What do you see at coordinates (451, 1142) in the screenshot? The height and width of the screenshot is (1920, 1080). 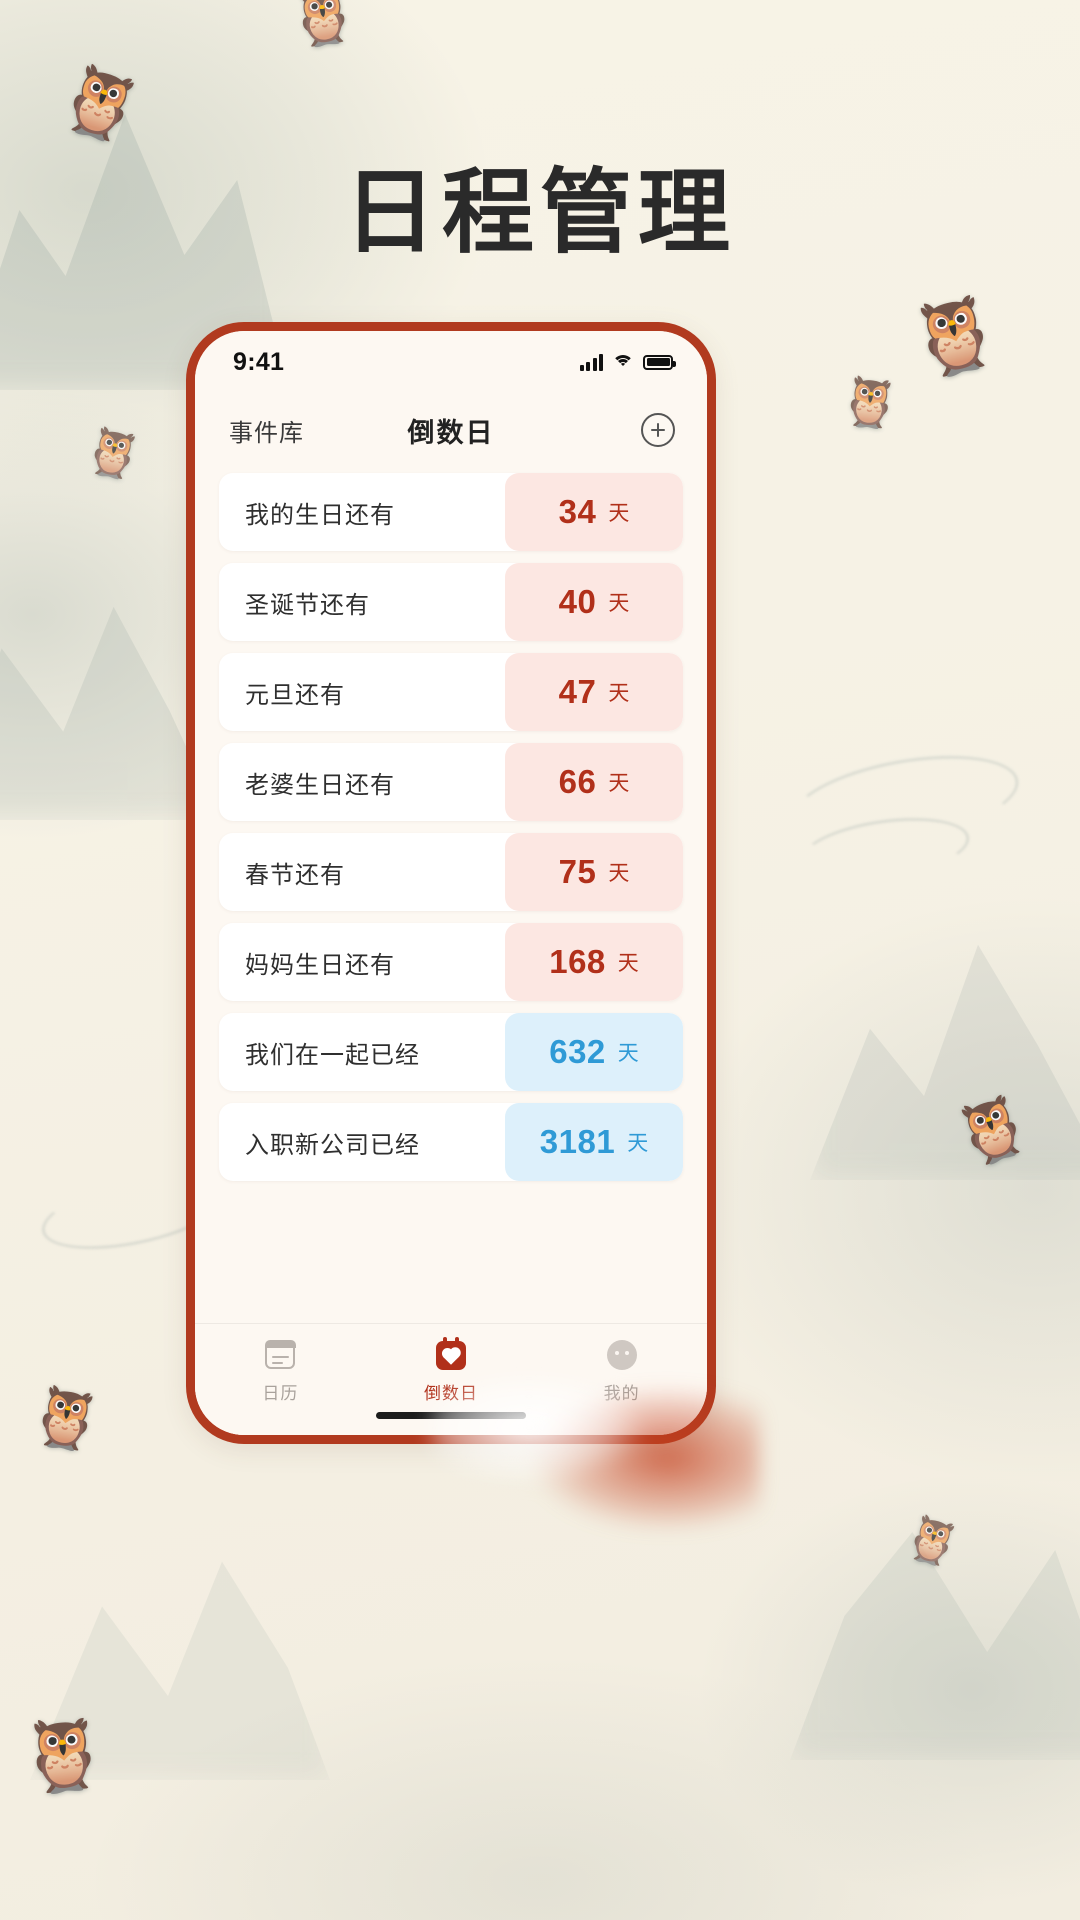 I see `list-item: 入职新公司已经 3181 天` at bounding box center [451, 1142].